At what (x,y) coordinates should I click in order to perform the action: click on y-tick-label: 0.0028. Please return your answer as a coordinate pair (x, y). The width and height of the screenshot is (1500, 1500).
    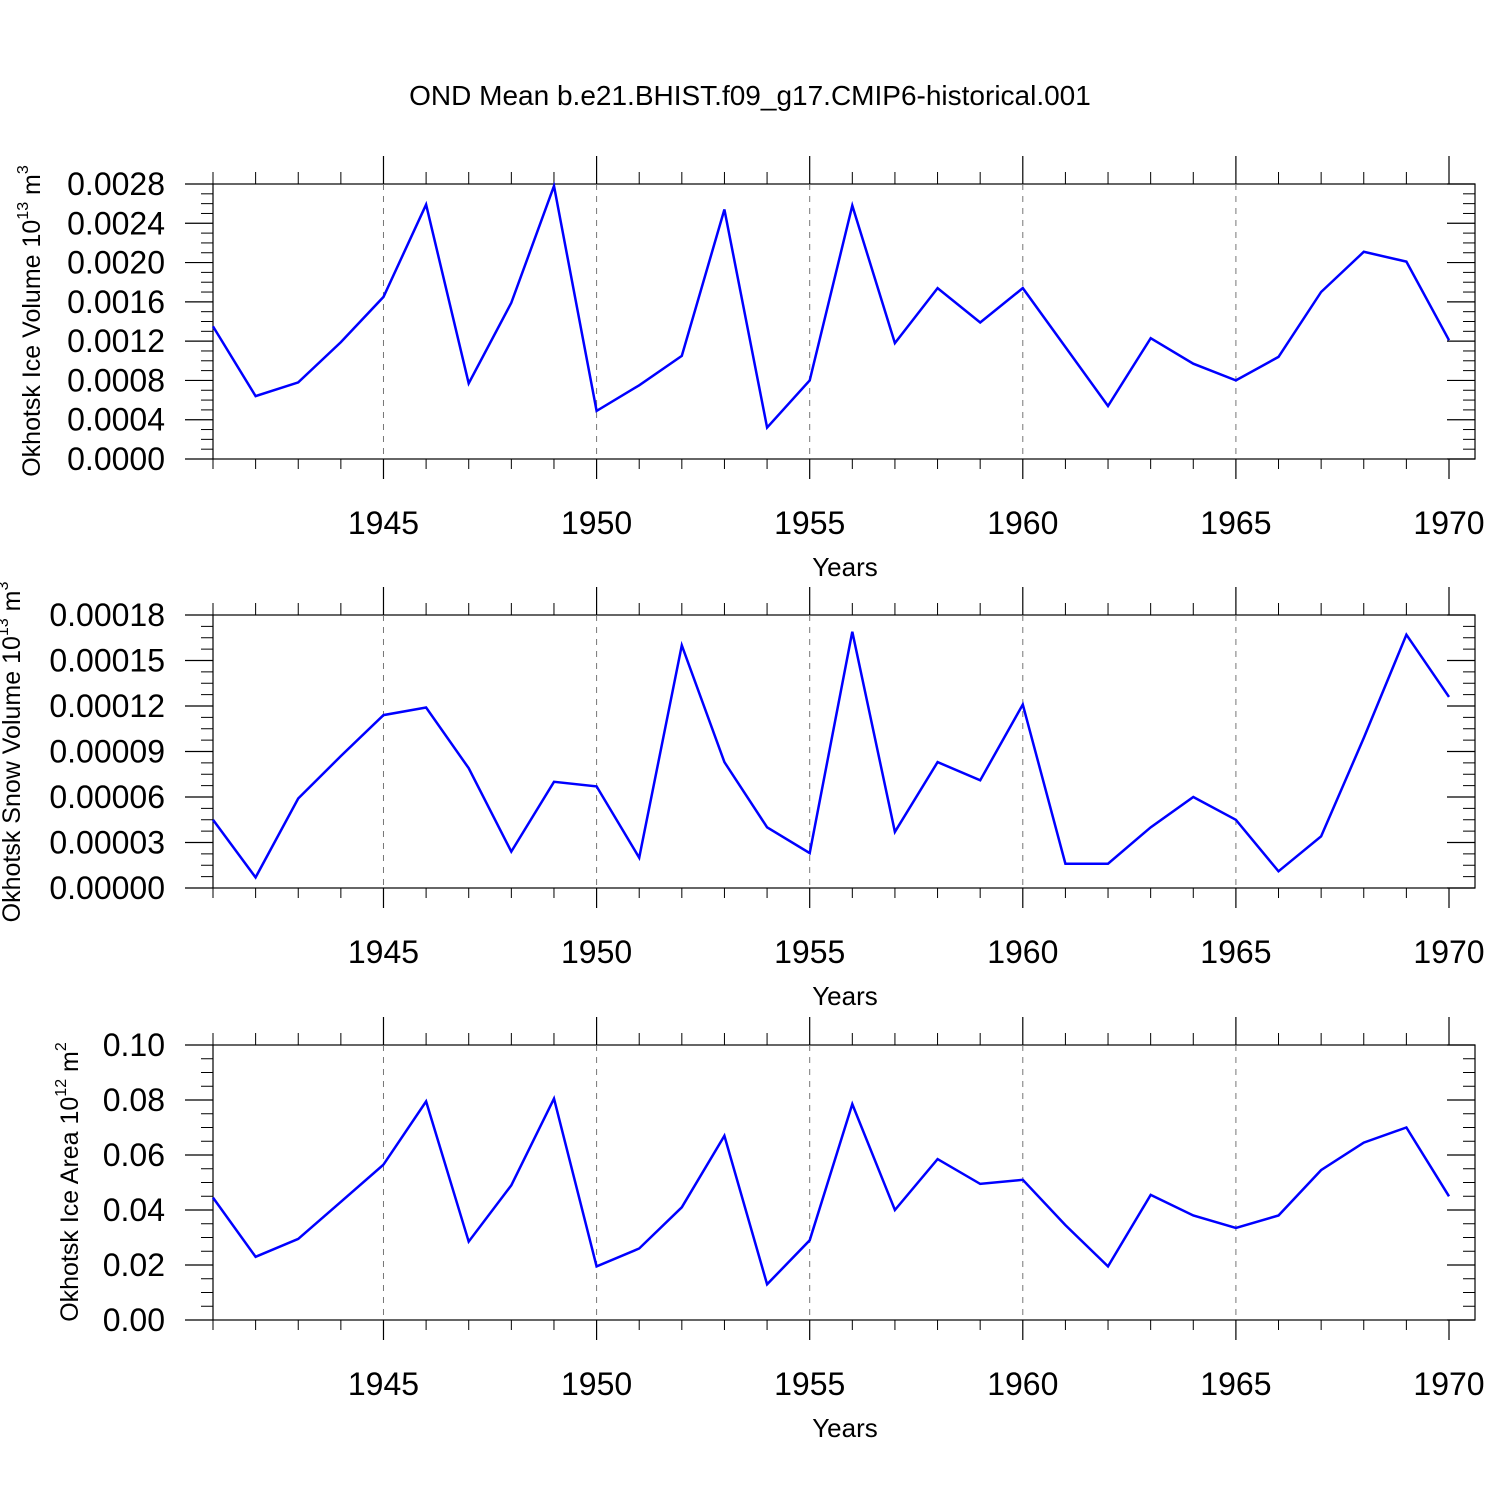
    Looking at the image, I should click on (116, 184).